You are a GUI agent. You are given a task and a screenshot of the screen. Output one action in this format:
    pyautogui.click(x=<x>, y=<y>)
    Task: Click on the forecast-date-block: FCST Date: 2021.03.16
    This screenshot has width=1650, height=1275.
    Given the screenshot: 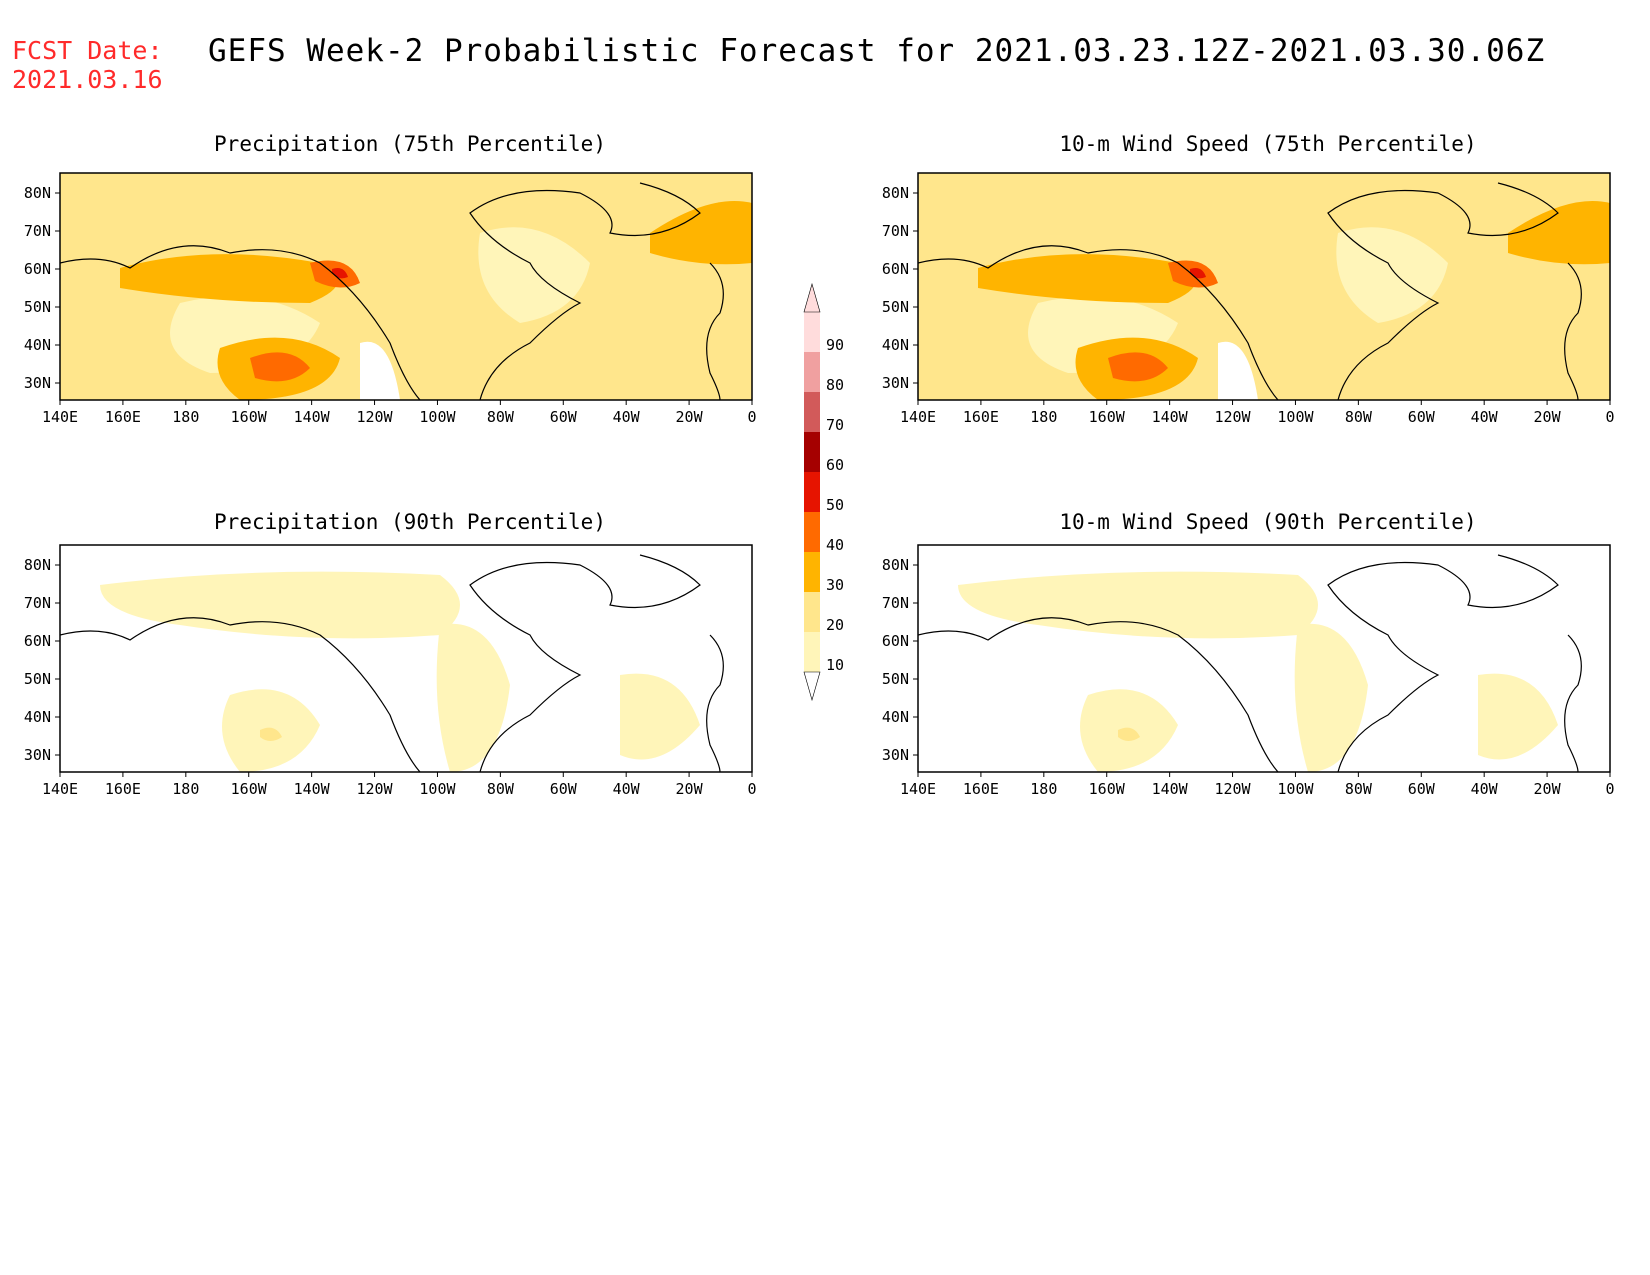 What is the action you would take?
    pyautogui.click(x=87, y=65)
    